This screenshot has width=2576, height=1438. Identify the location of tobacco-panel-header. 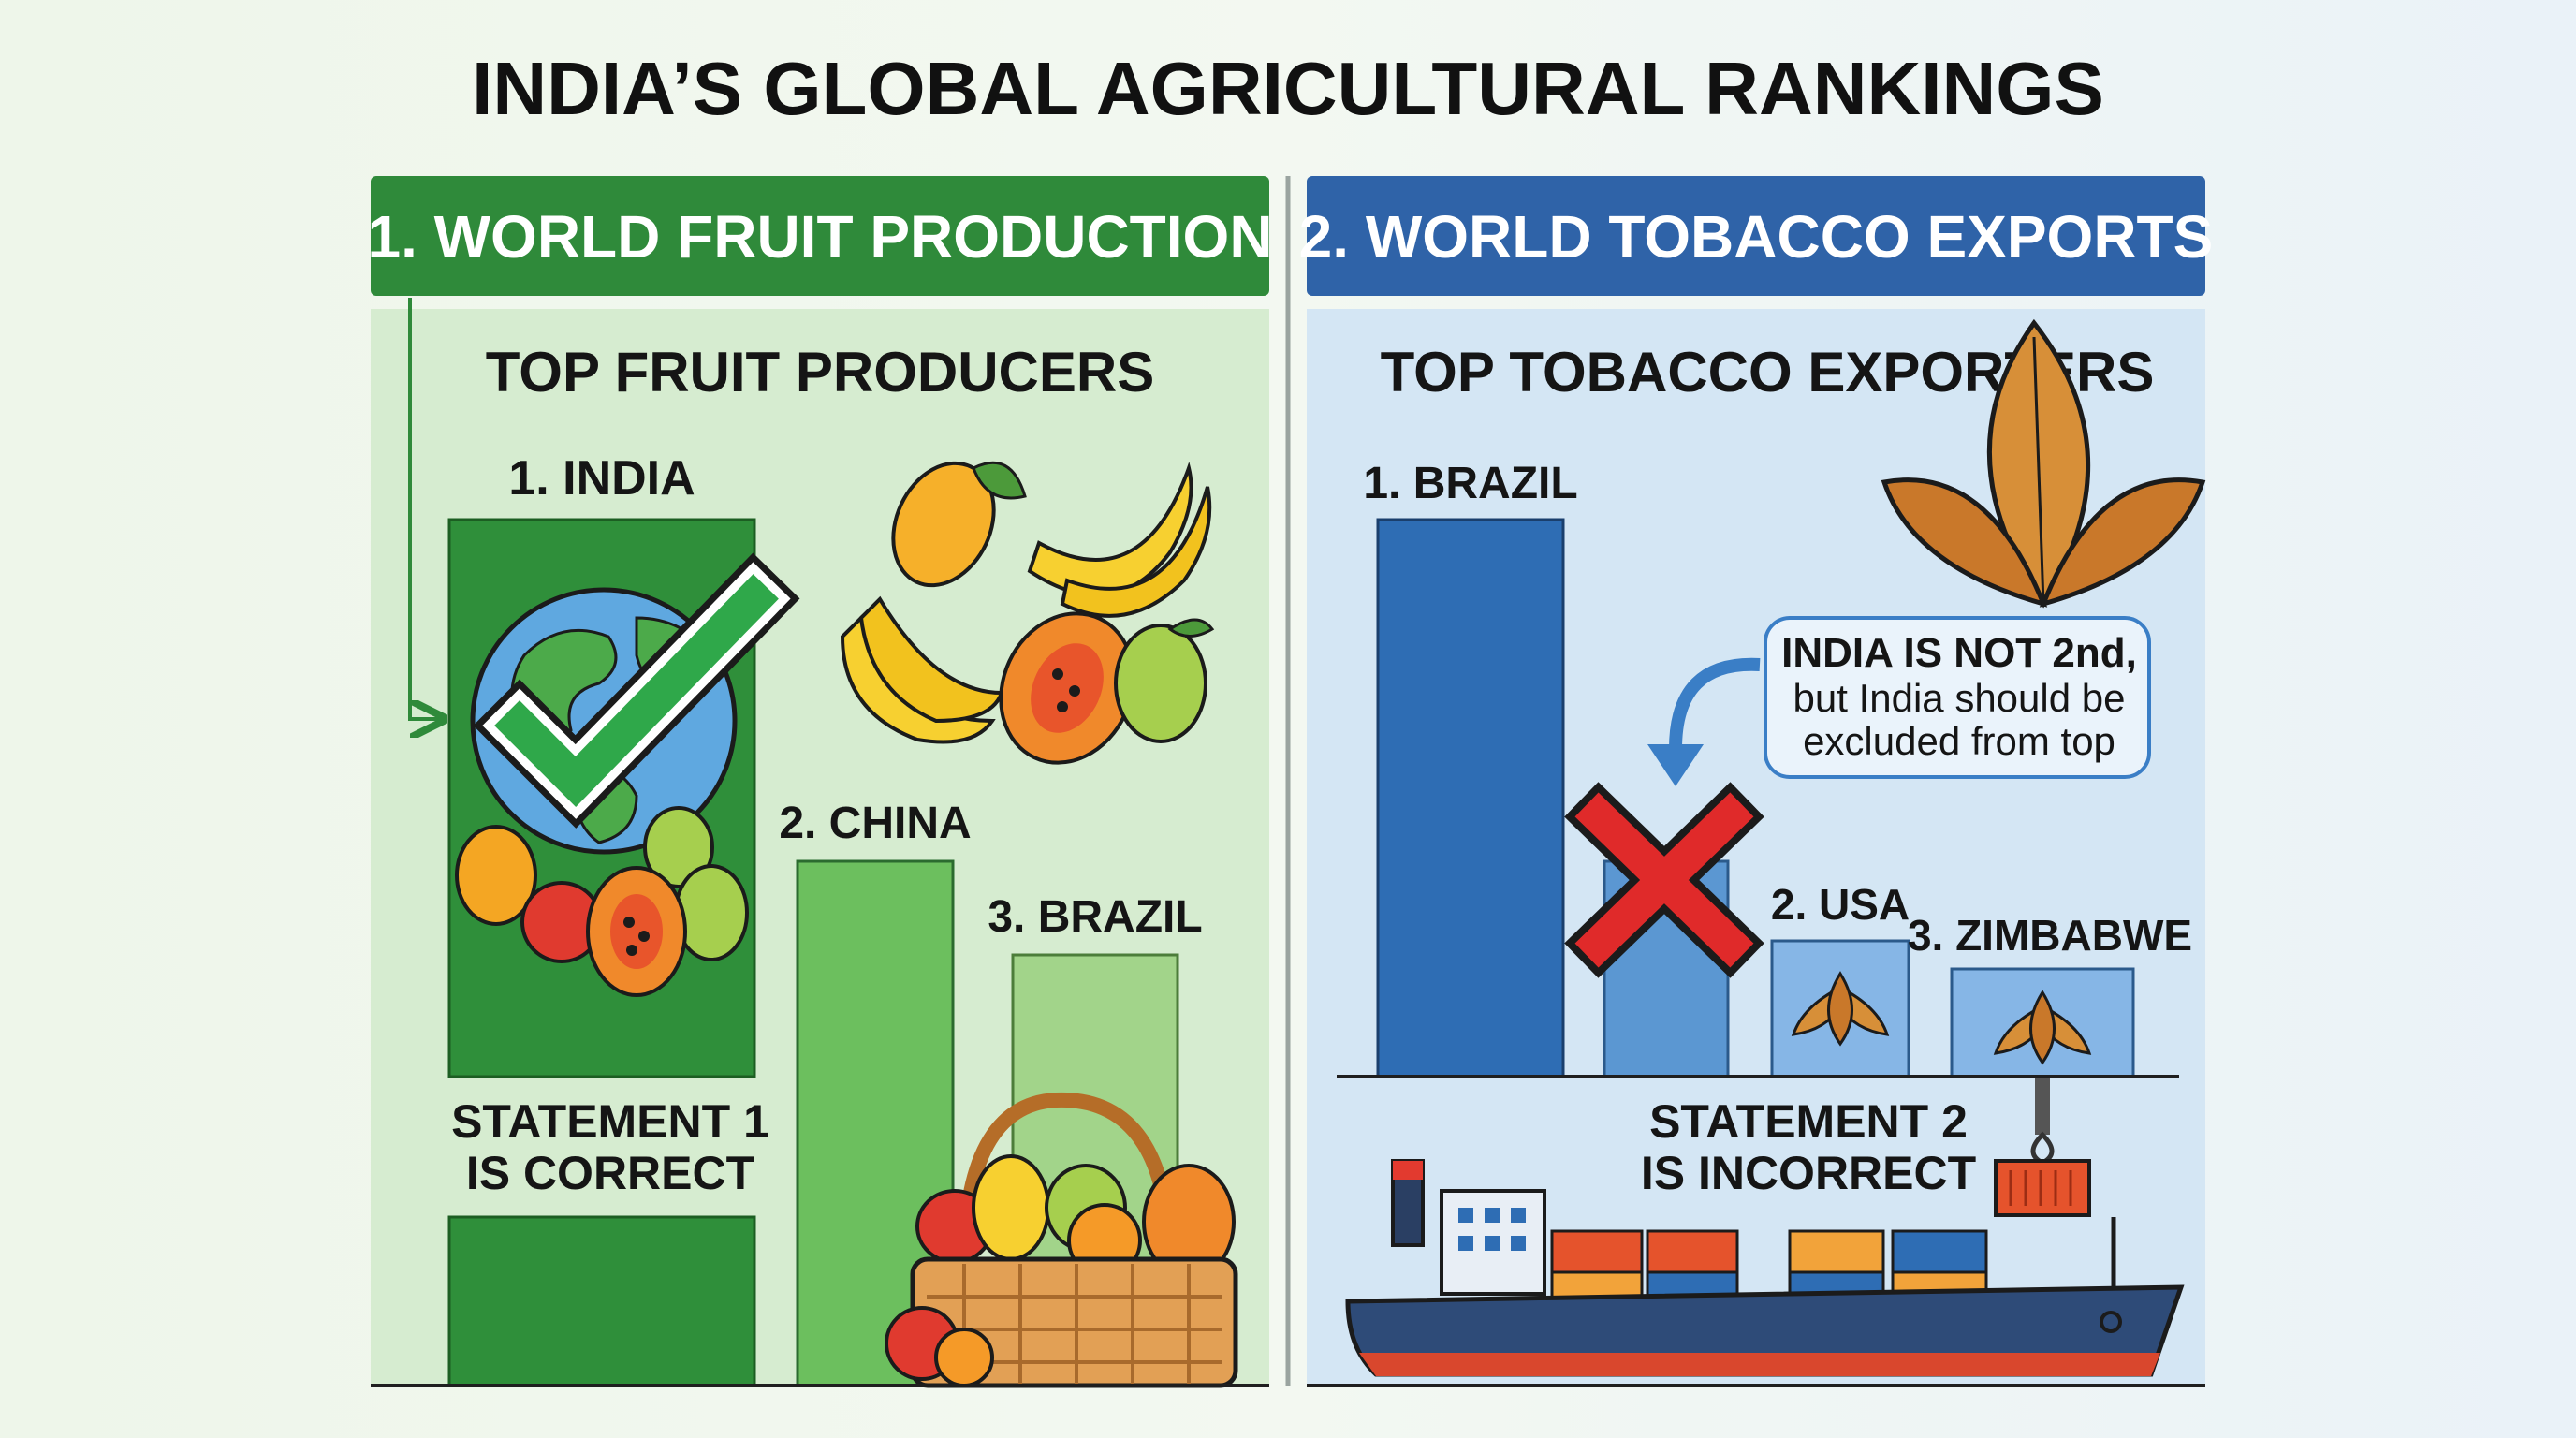
(1756, 236).